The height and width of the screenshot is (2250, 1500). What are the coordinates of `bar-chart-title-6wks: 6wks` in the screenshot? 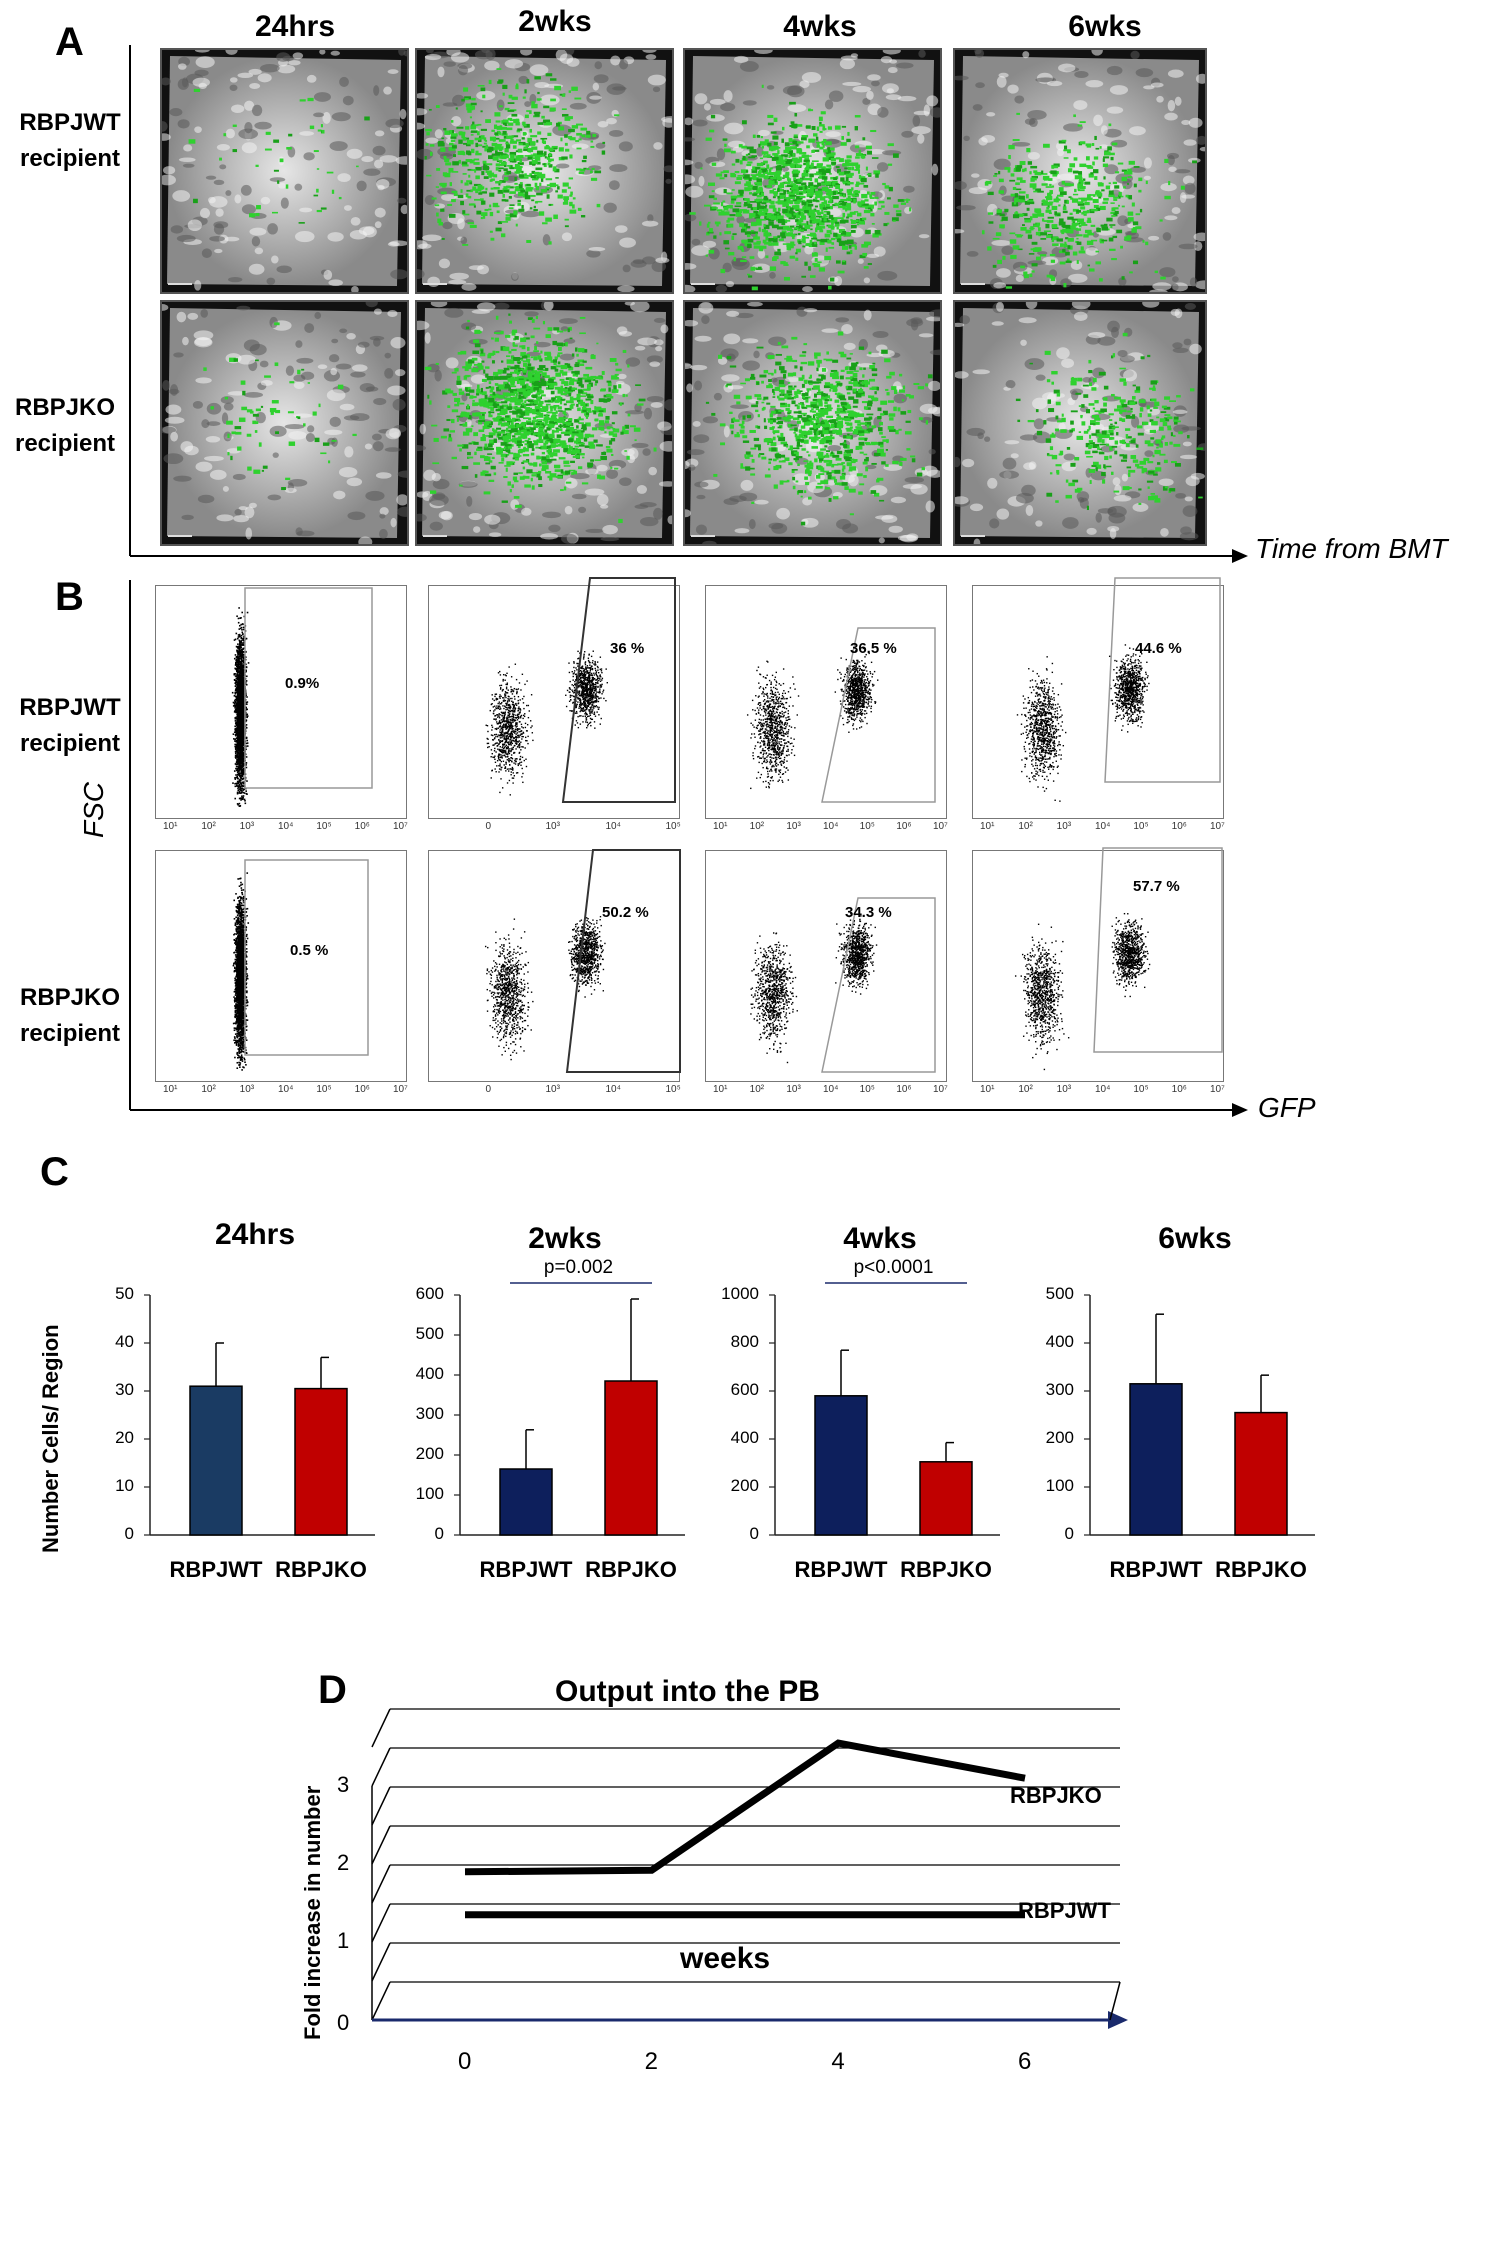 It's located at (1195, 1239).